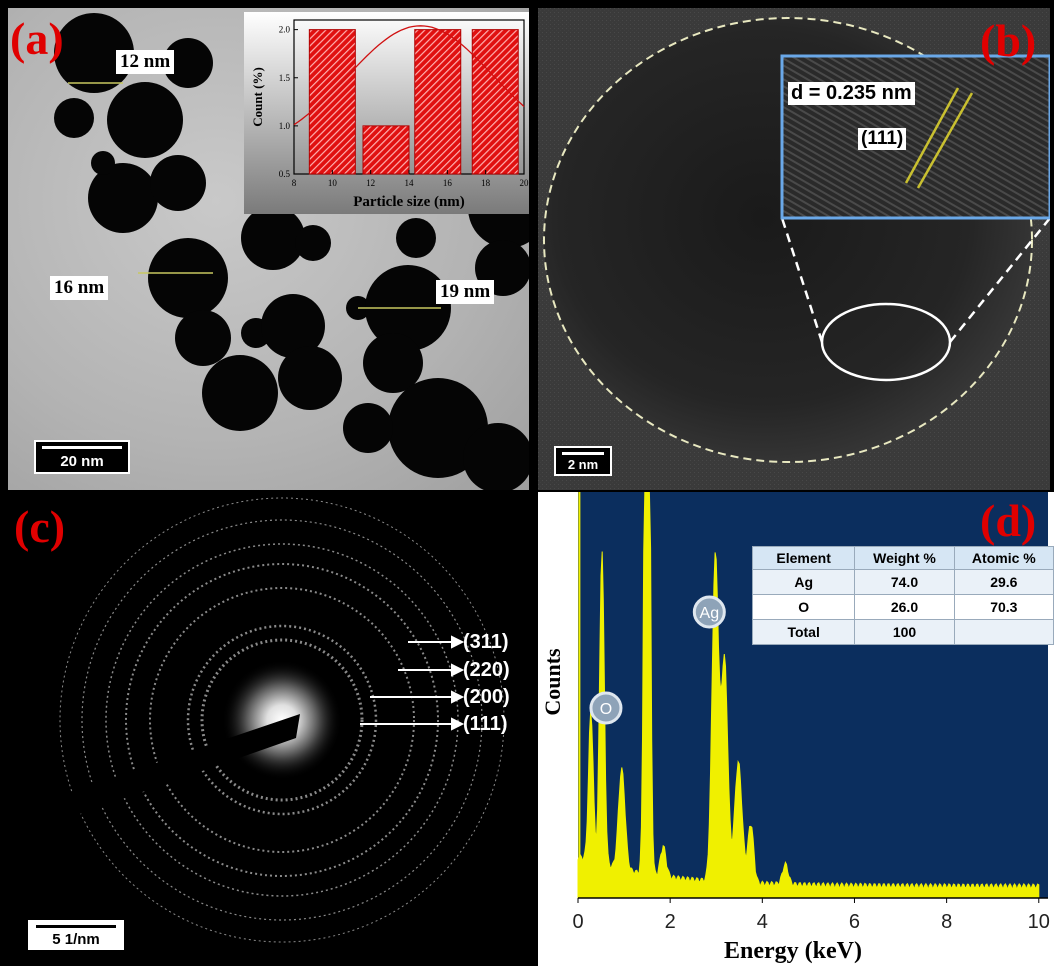 The image size is (1054, 966). Describe the element at coordinates (257, 97) in the screenshot. I see `y-axis-label: Count (%)` at that location.